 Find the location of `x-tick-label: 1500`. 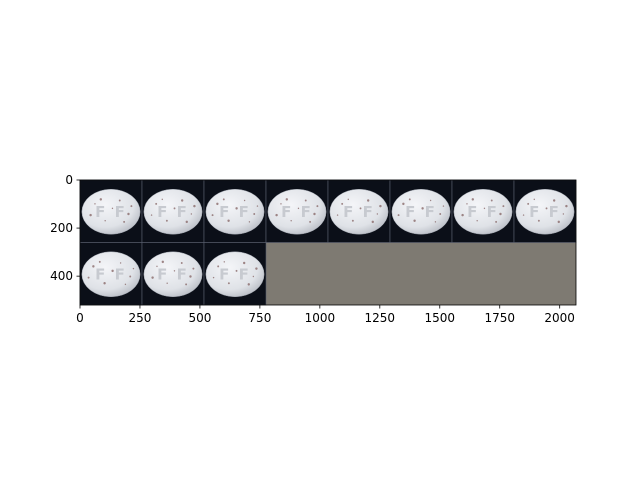

x-tick-label: 1500 is located at coordinates (439, 318).